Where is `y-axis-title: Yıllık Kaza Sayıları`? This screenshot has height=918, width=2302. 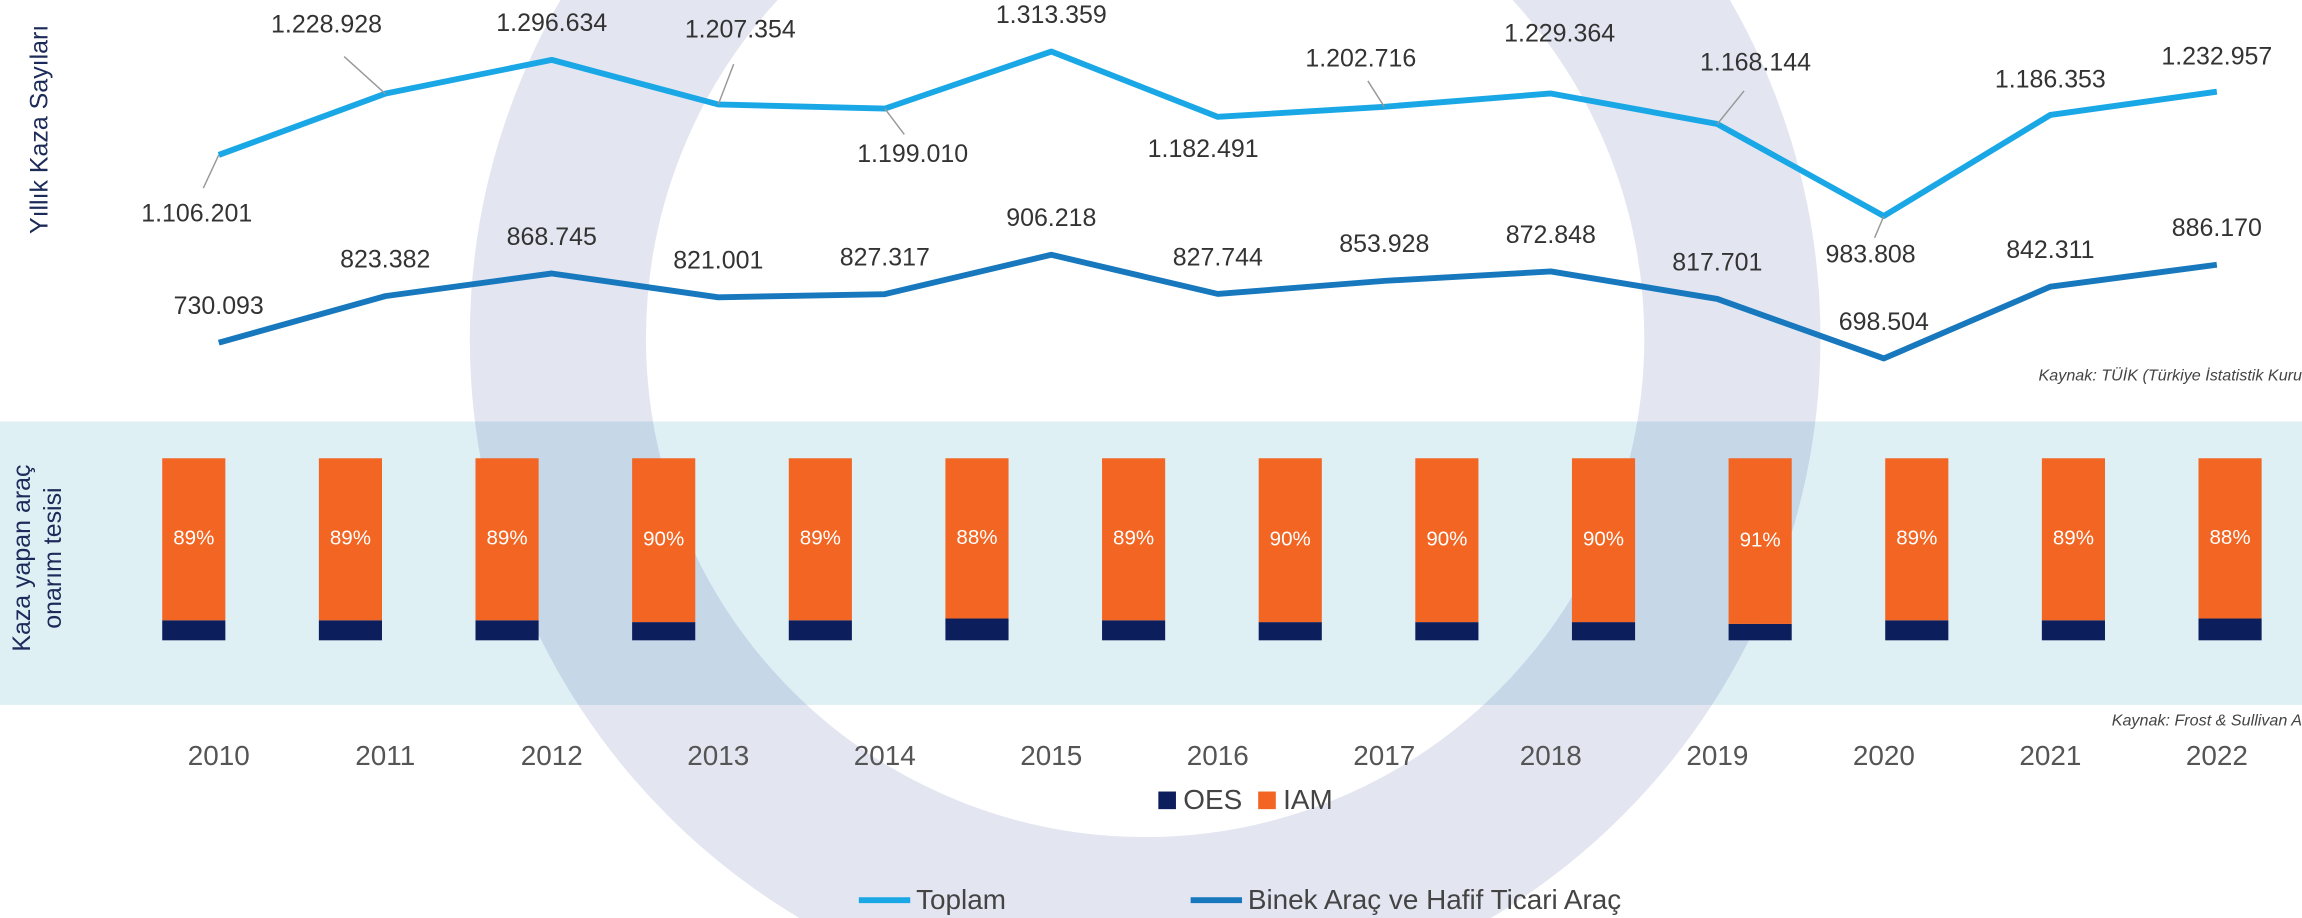
y-axis-title: Yıllık Kaza Sayıları is located at coordinates (40, 129).